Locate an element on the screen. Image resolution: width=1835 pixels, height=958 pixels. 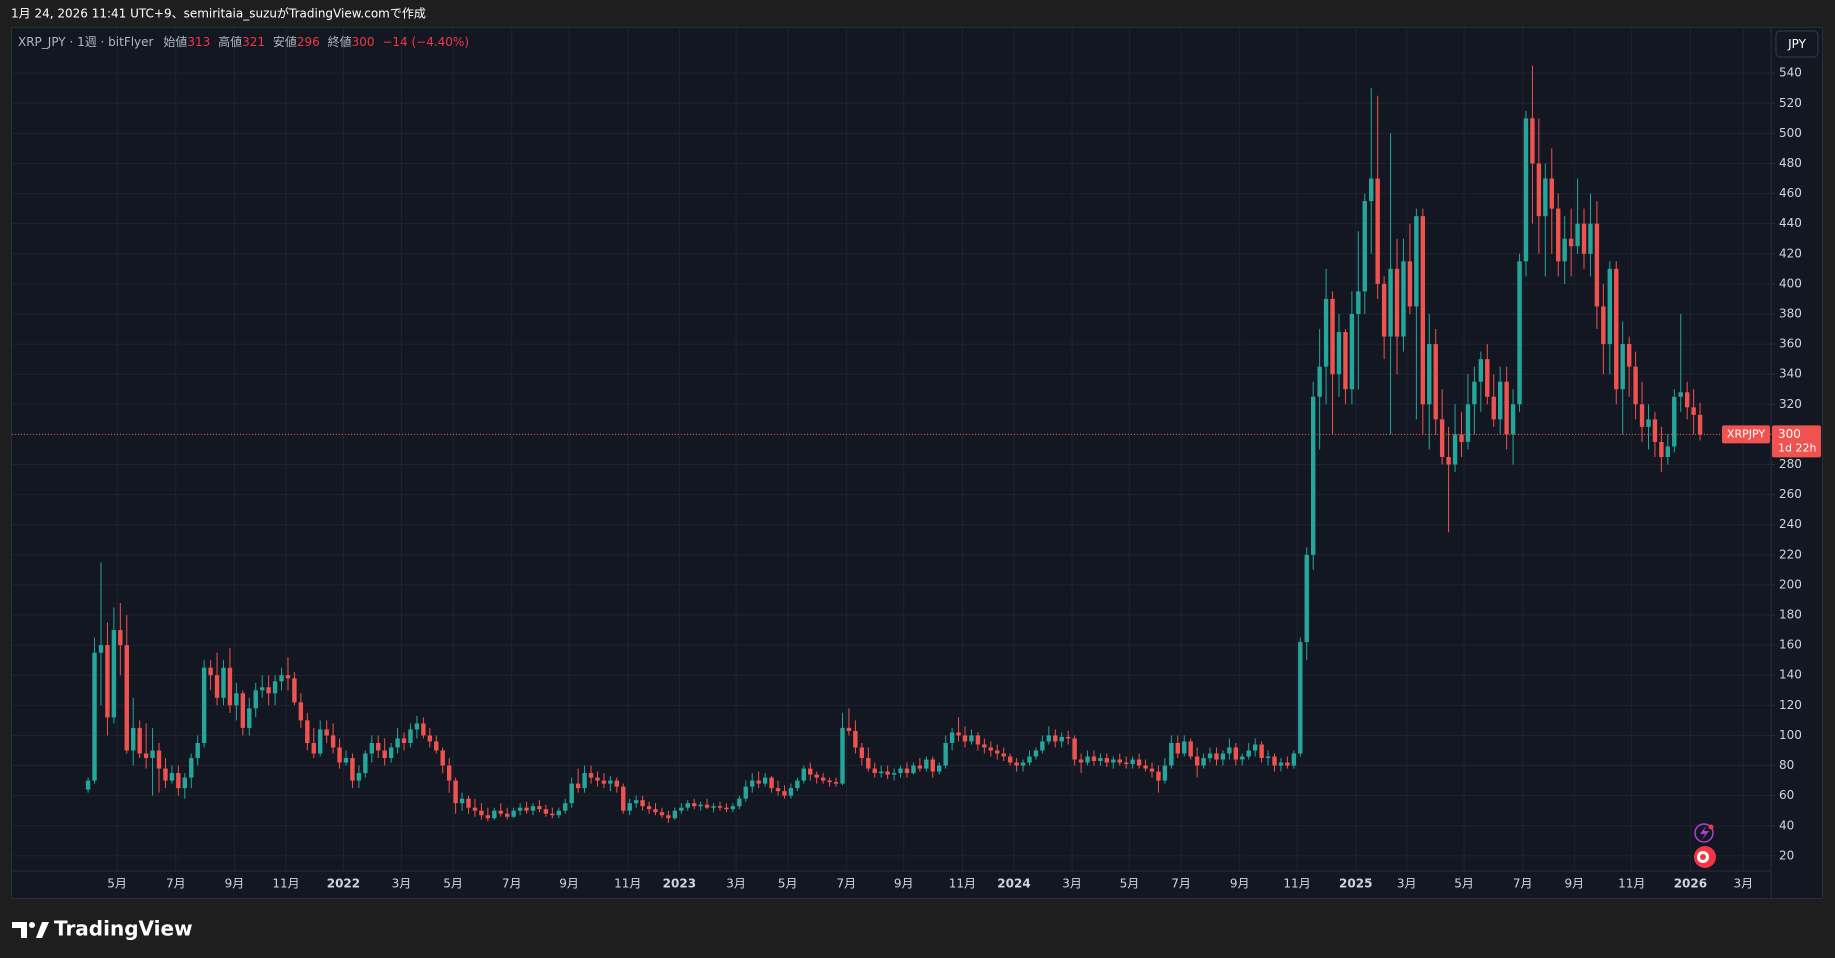
x-tick-label: 9月 is located at coordinates (1240, 884).